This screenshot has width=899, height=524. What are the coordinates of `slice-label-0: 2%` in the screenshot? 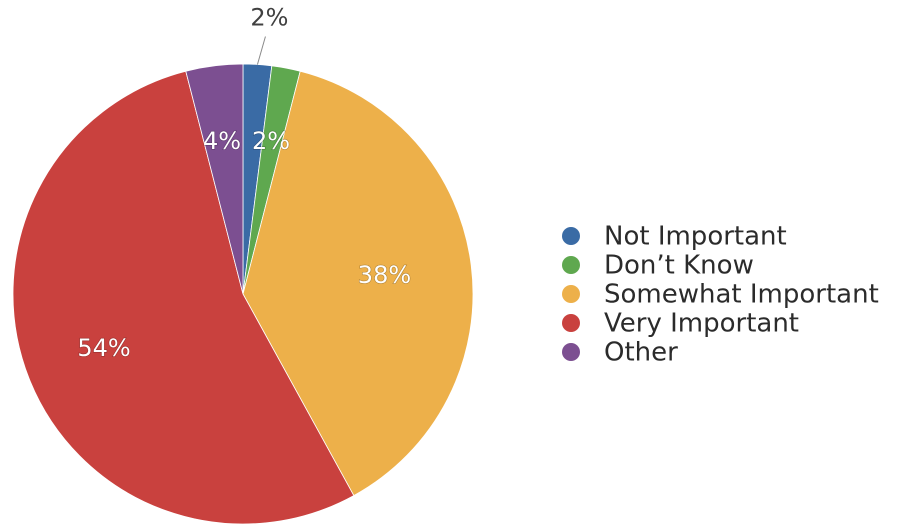 It's located at (269, 17).